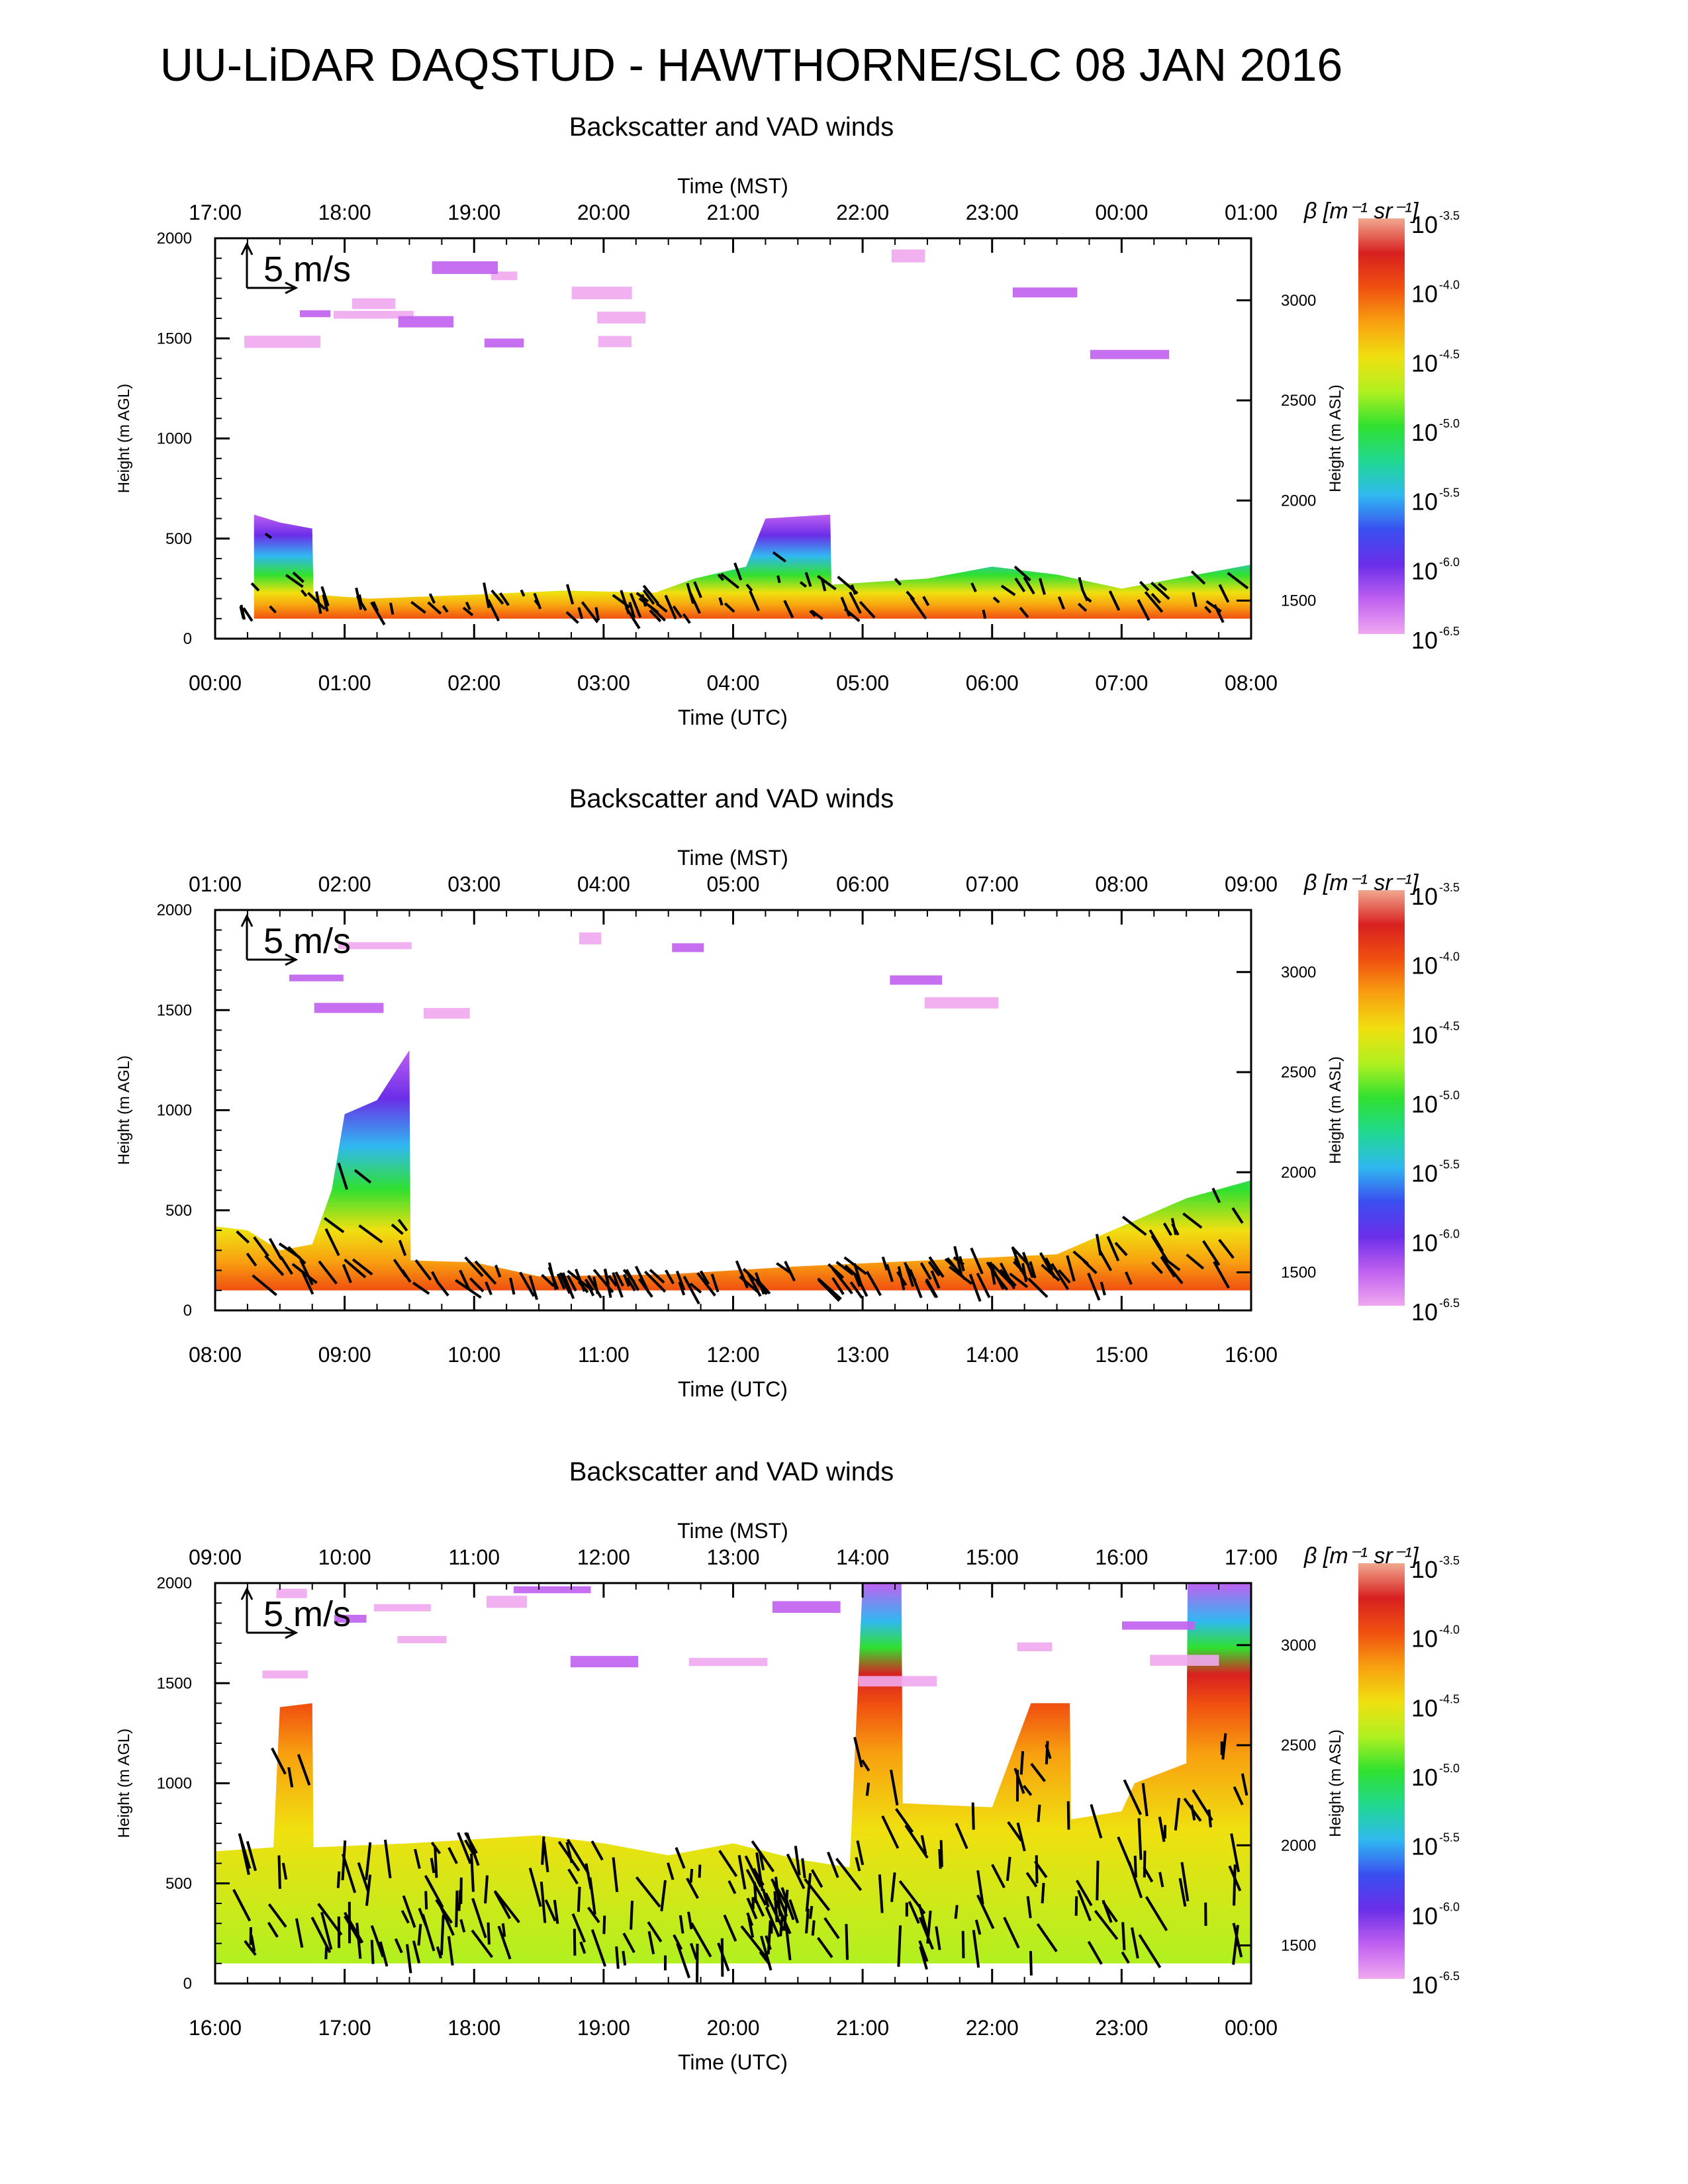 The width and height of the screenshot is (1688, 2184). What do you see at coordinates (187, 639) in the screenshot?
I see `y-tick-label: 0` at bounding box center [187, 639].